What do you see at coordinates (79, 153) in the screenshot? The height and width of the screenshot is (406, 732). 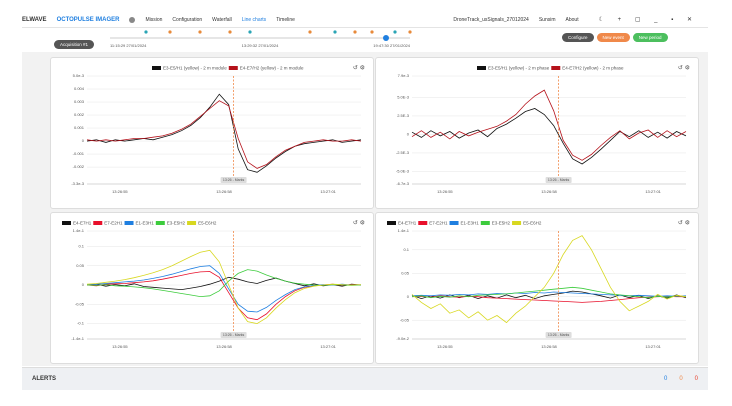 I see `y-tick-label: -0.001` at bounding box center [79, 153].